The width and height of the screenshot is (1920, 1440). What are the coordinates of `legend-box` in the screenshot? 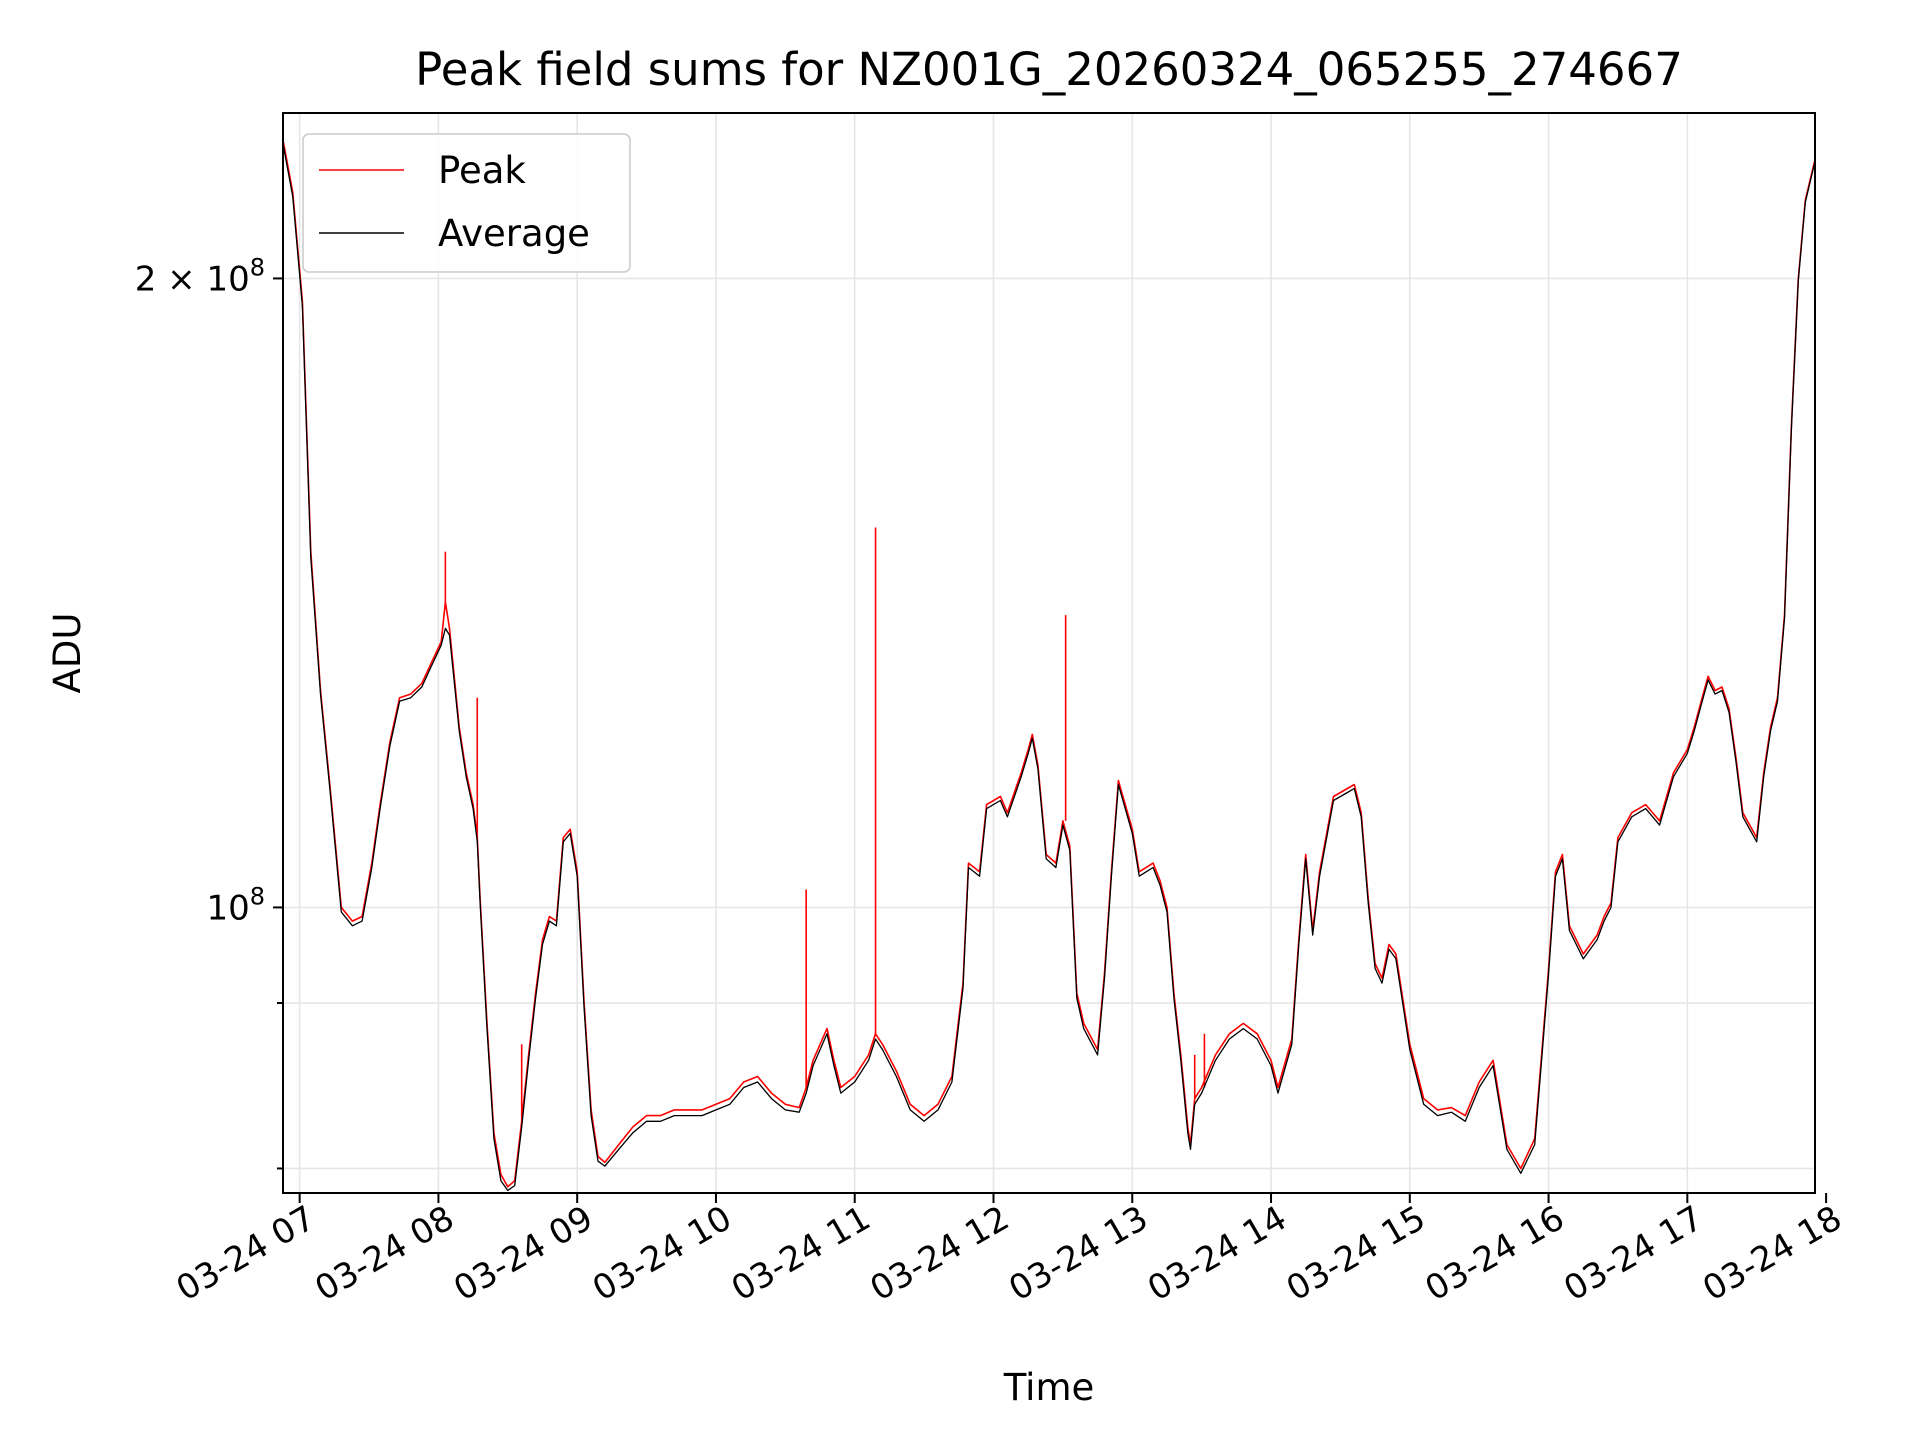 It's located at (466, 203).